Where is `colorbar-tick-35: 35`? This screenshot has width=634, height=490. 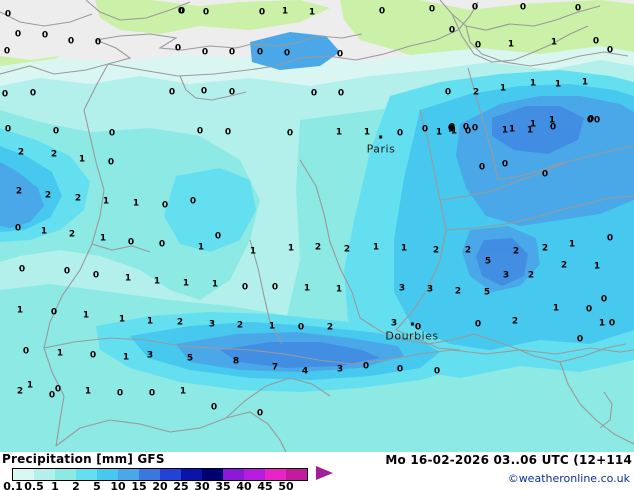 colorbar-tick-35: 35 is located at coordinates (223, 485).